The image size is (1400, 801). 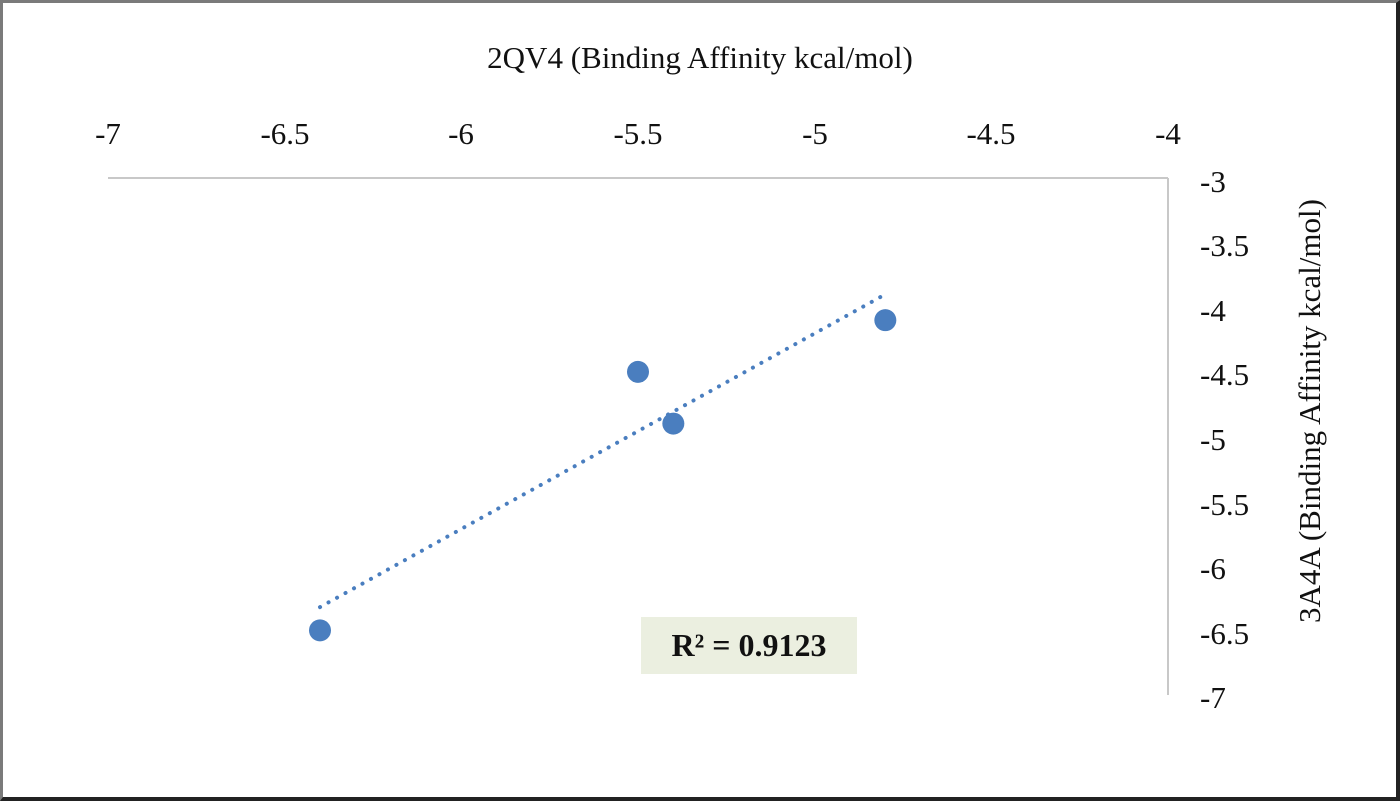 What do you see at coordinates (1213, 439) in the screenshot?
I see `y-tick-label: -5` at bounding box center [1213, 439].